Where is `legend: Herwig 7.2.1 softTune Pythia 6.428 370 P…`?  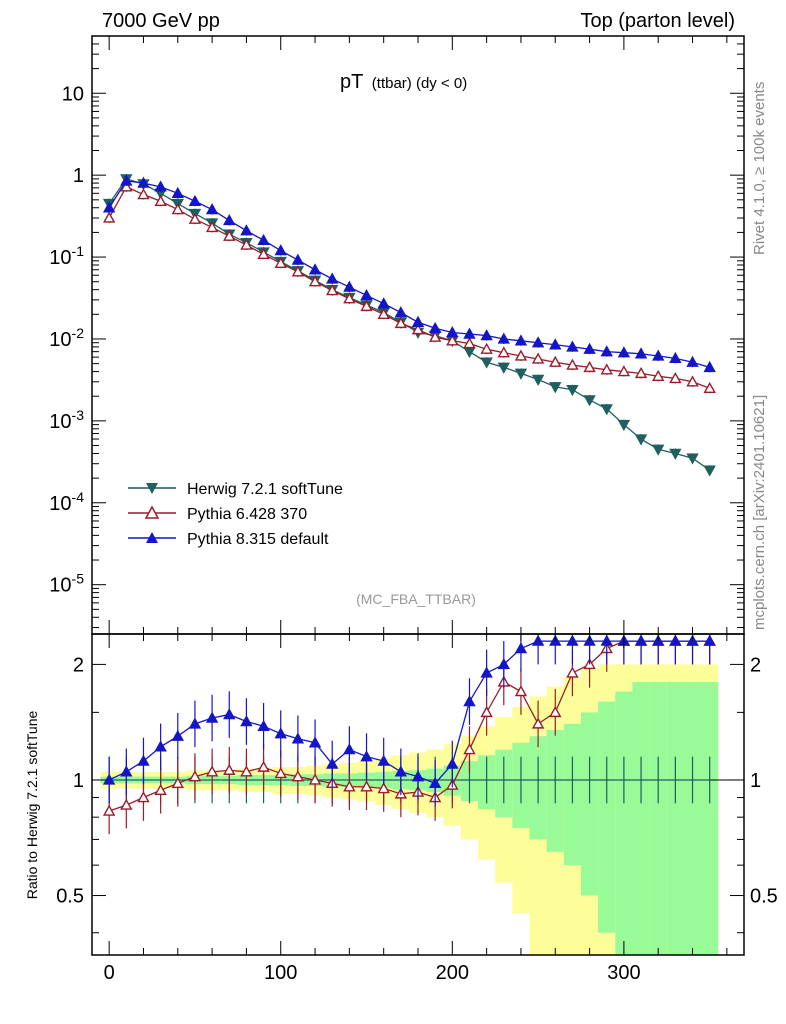
legend: Herwig 7.2.1 softTune Pythia 6.428 370 P… is located at coordinates (235, 514).